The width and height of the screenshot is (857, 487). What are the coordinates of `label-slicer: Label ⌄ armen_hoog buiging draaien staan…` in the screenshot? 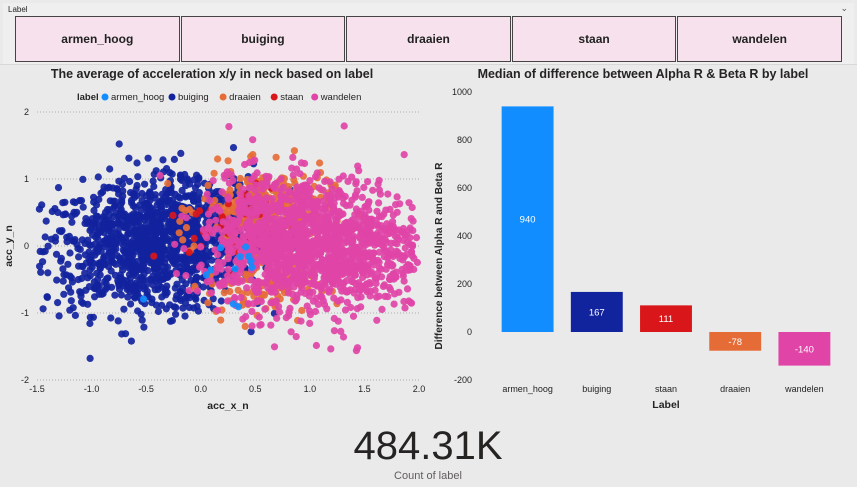 It's located at (428, 33).